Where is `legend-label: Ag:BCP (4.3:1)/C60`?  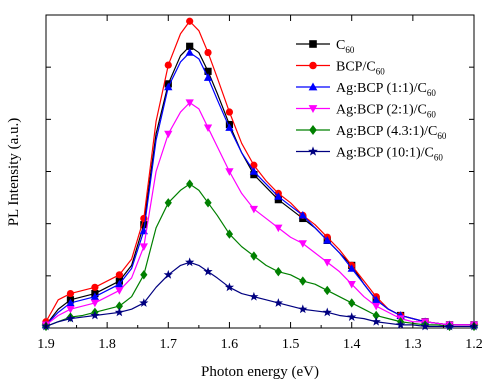 legend-label: Ag:BCP (4.3:1)/C60 is located at coordinates (391, 132).